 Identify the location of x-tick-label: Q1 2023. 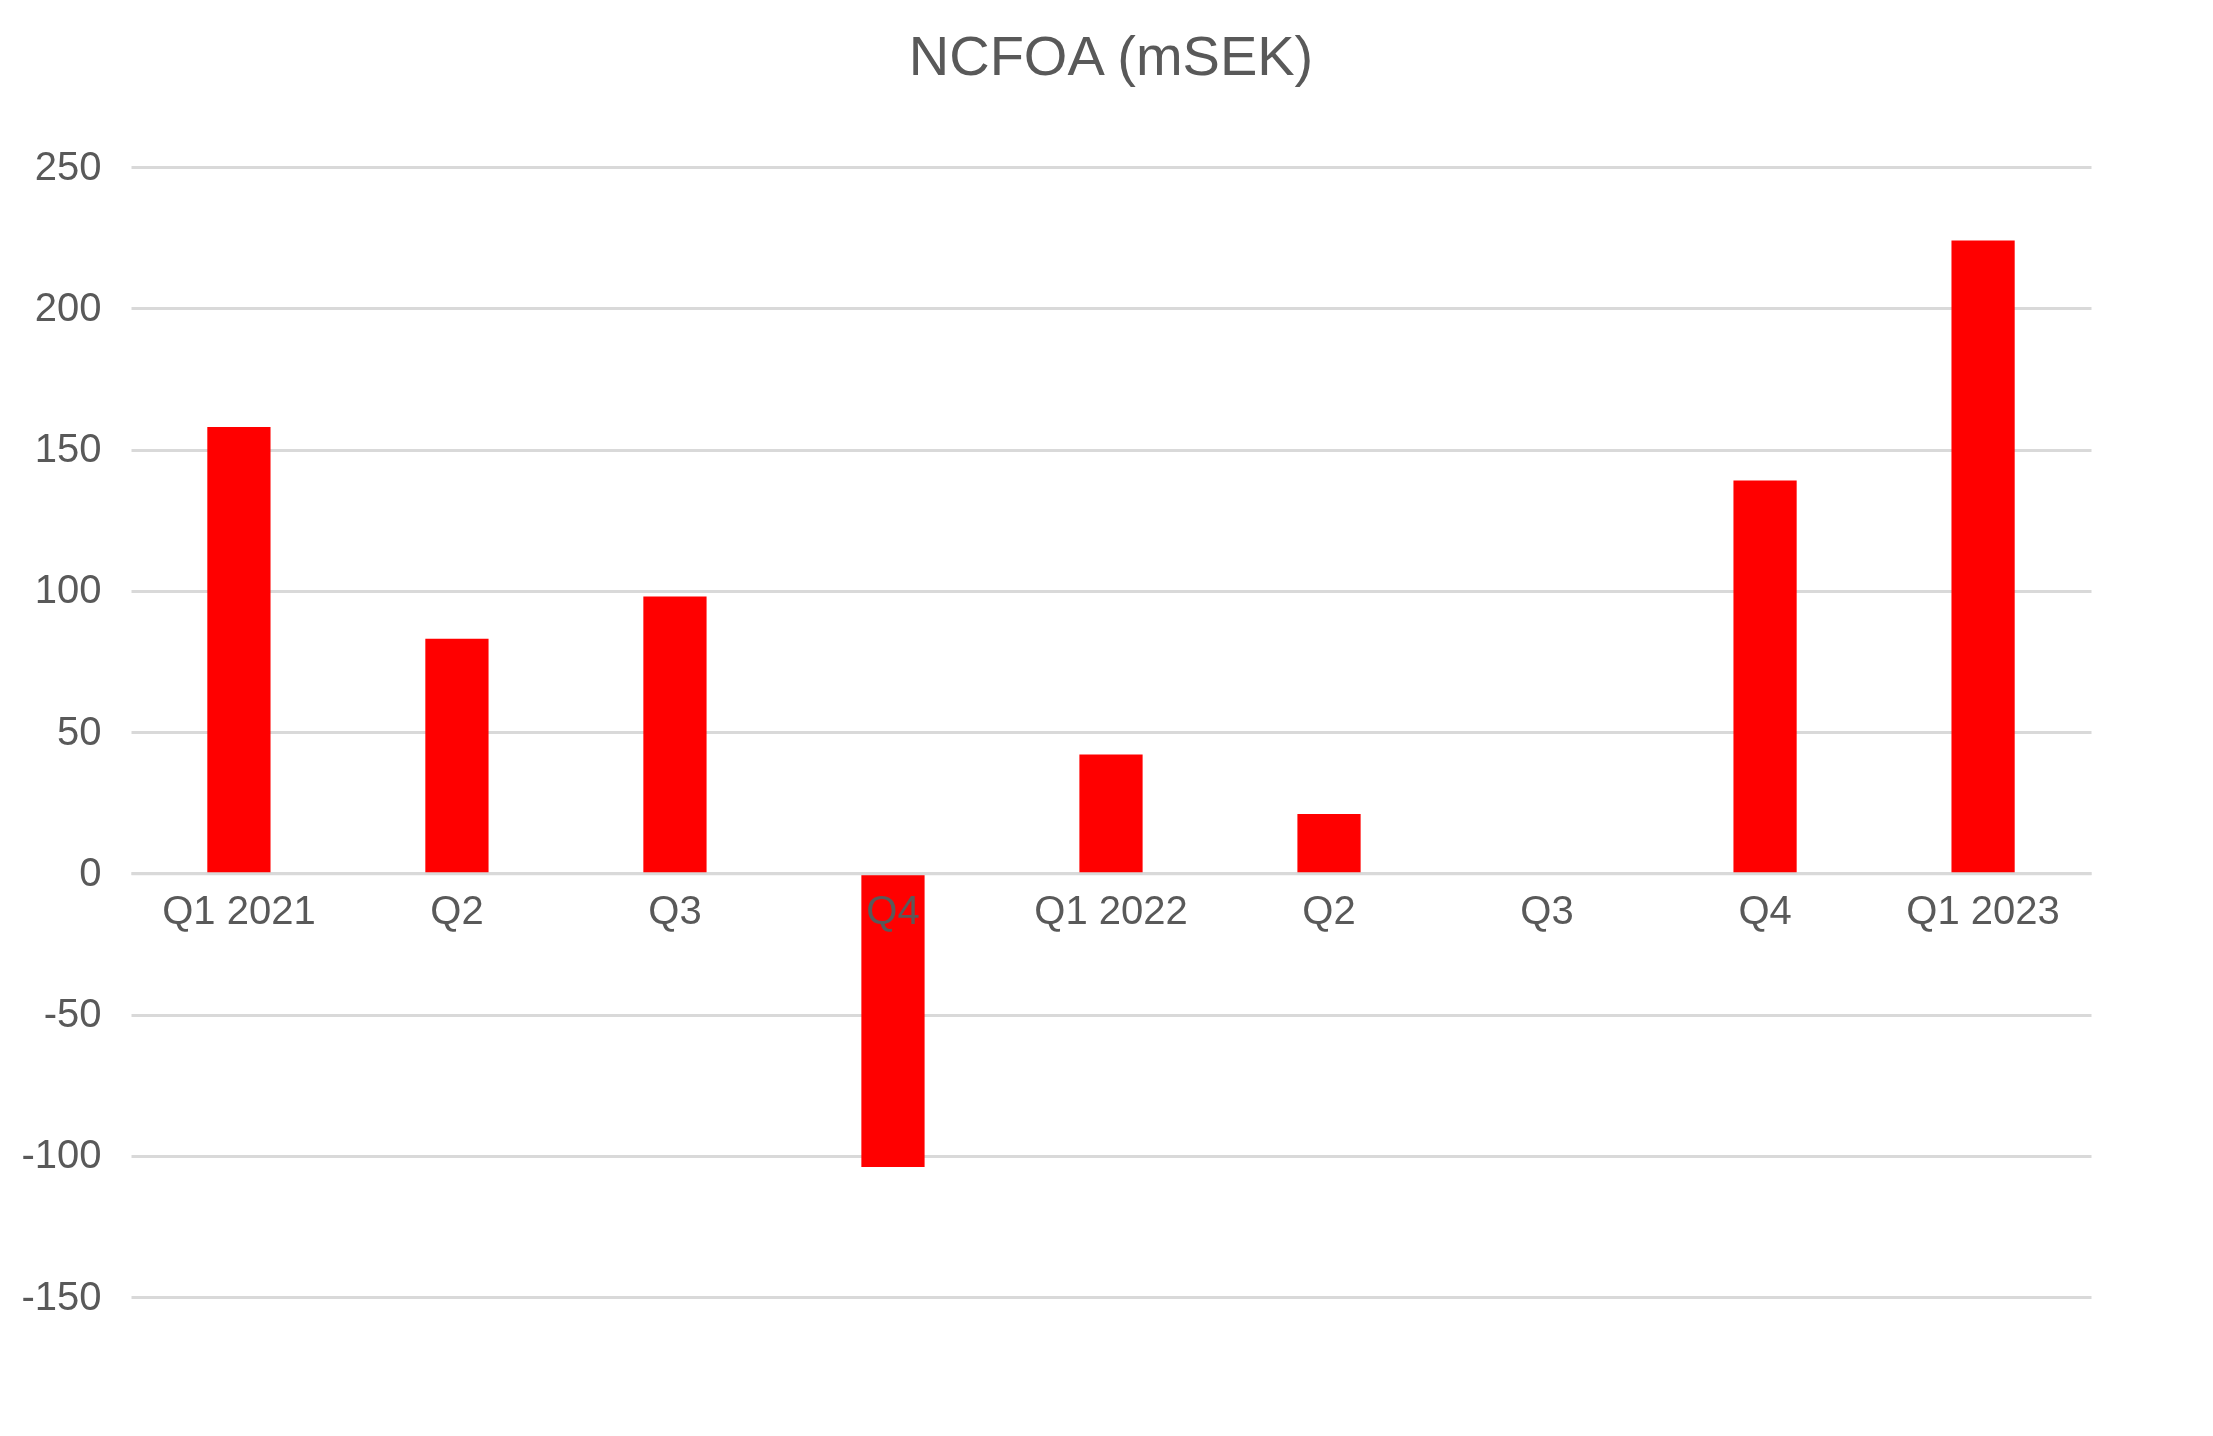
(1983, 909).